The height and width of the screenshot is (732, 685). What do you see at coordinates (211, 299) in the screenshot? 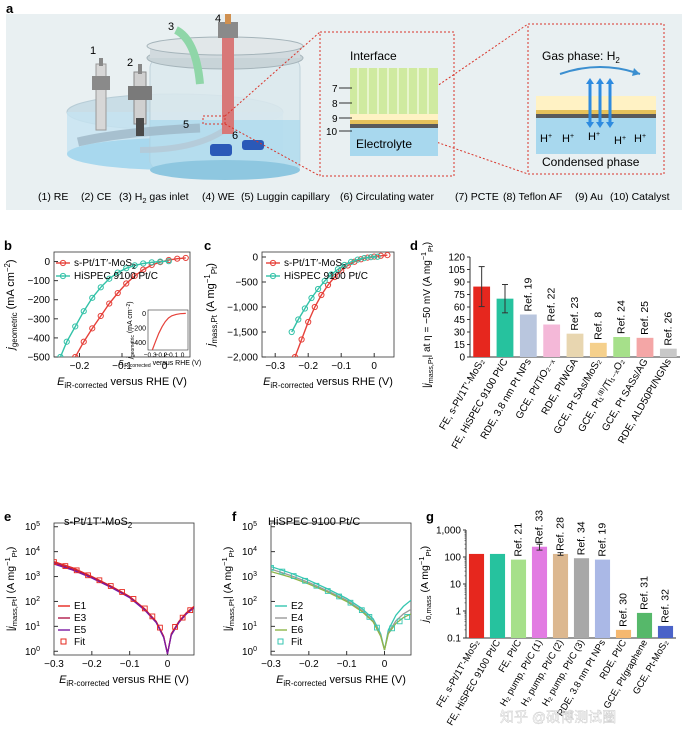
I see `c-ylabel-tail: (A mg` at bounding box center [211, 299].